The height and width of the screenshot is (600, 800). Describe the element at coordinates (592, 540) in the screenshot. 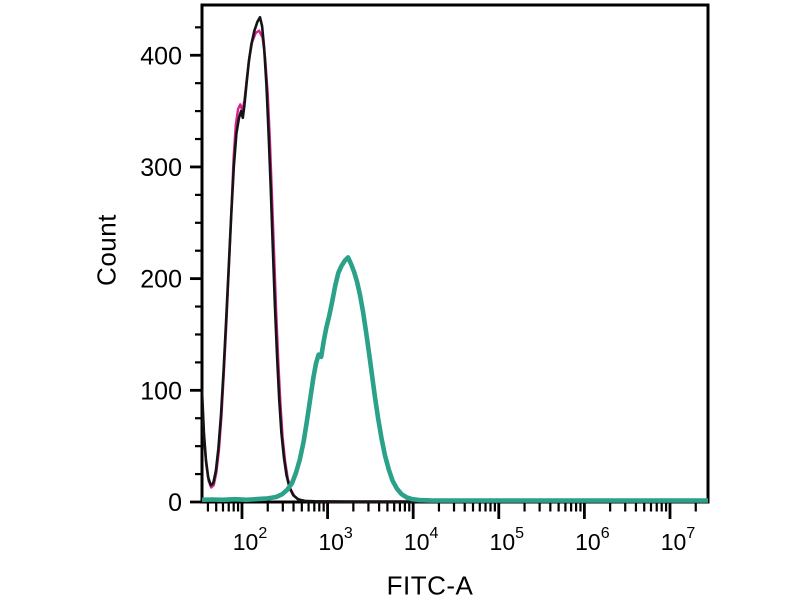

I see `x-tick-label: 10⁶` at that location.